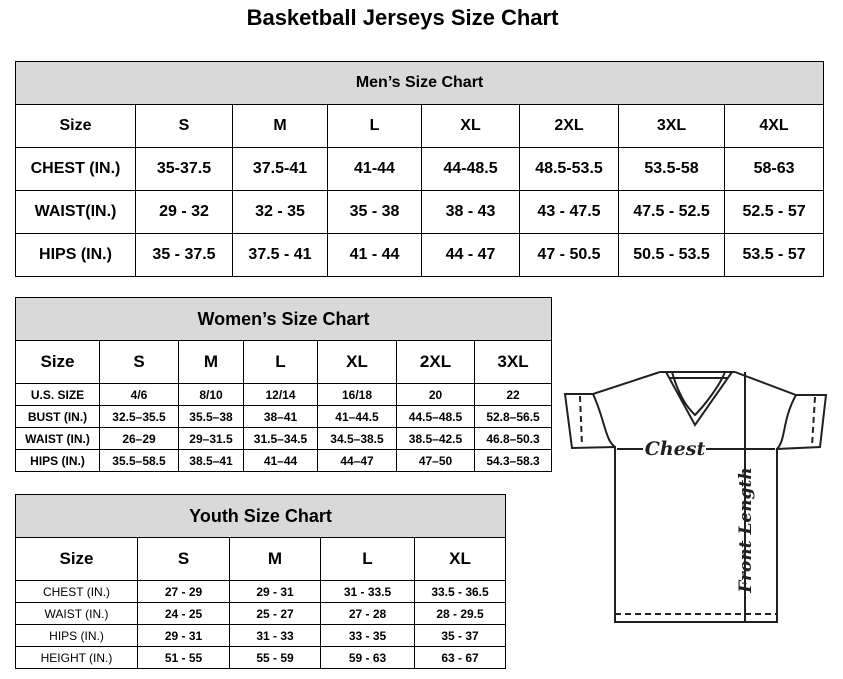 This screenshot has width=843, height=679. What do you see at coordinates (183, 591) in the screenshot?
I see `table-cell: 27 - 29` at bounding box center [183, 591].